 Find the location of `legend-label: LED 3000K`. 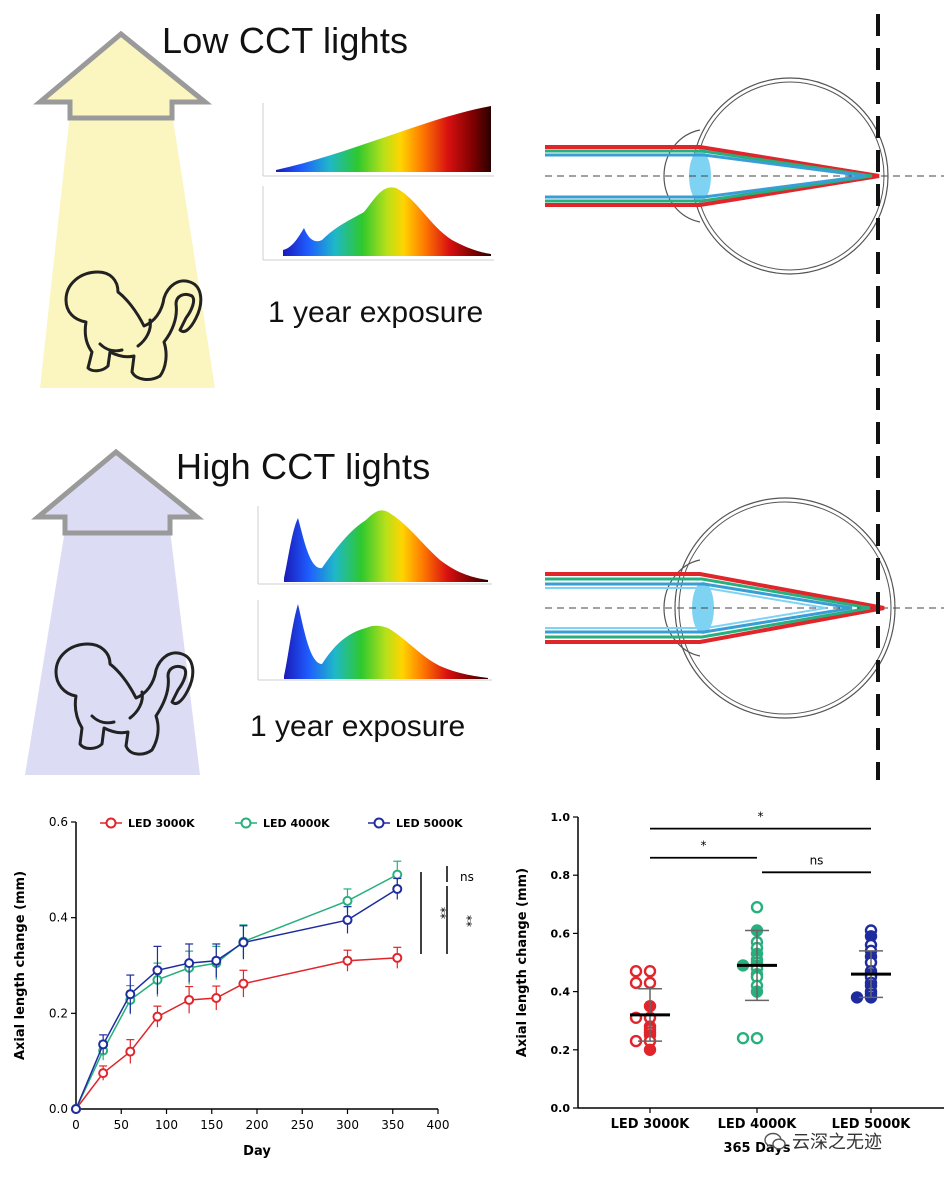

legend-label: LED 3000K is located at coordinates (161, 823).